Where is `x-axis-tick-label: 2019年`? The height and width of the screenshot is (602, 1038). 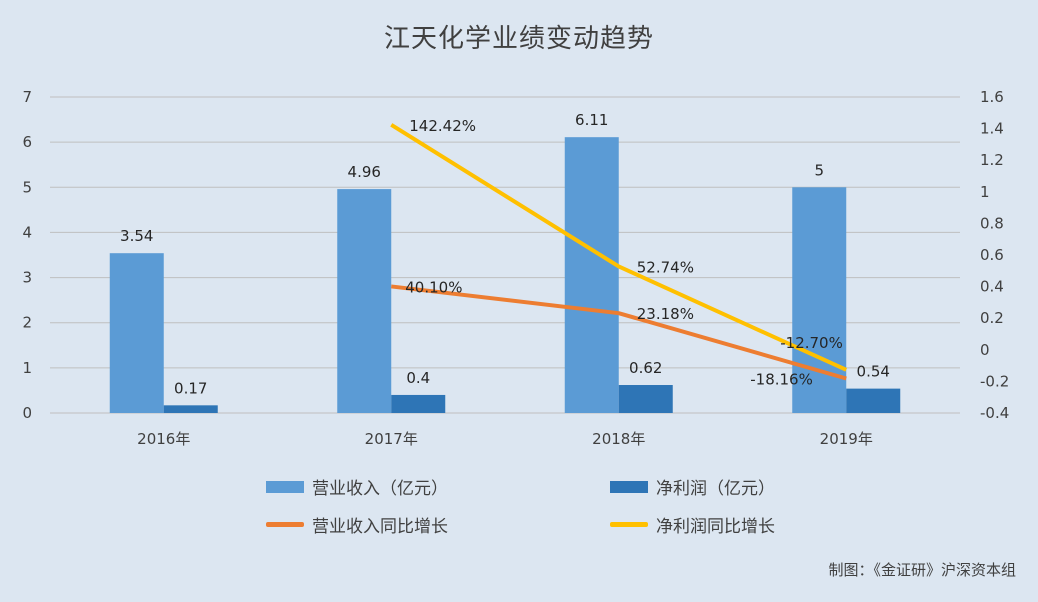
x-axis-tick-label: 2019年 is located at coordinates (846, 439).